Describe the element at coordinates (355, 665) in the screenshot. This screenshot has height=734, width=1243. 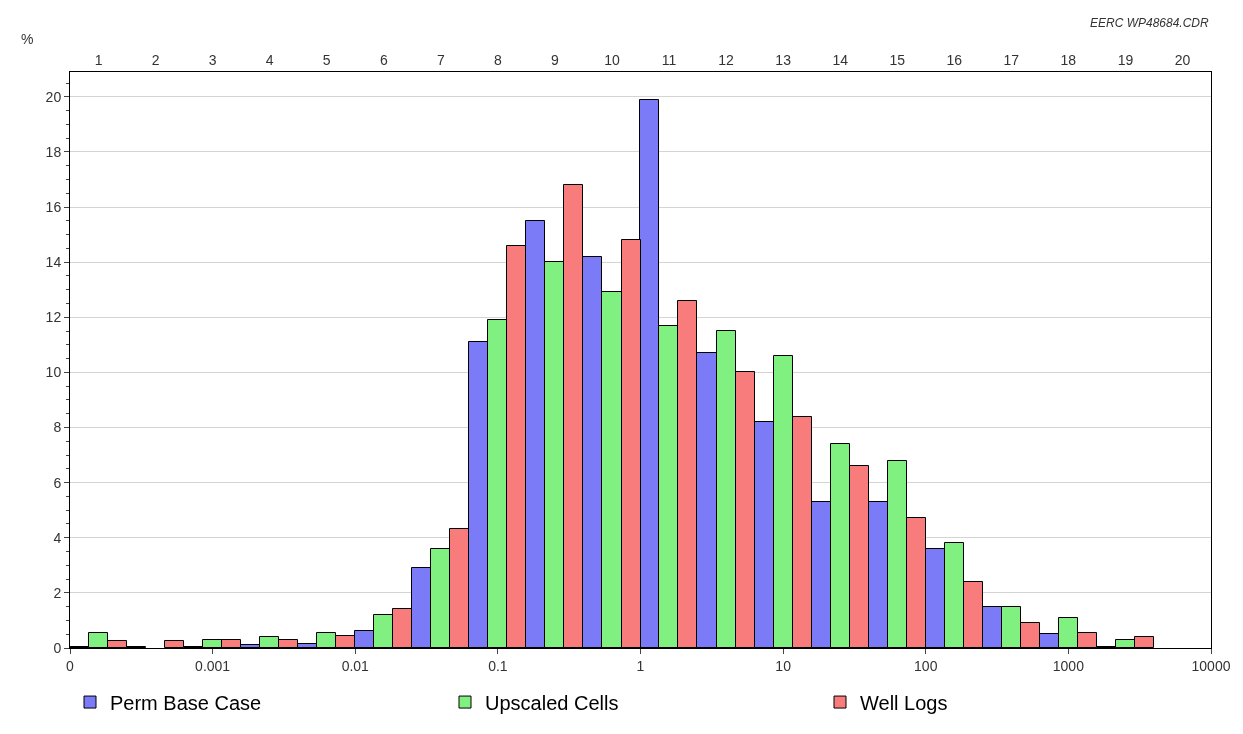
I see `x-tick-label: 0.01` at that location.